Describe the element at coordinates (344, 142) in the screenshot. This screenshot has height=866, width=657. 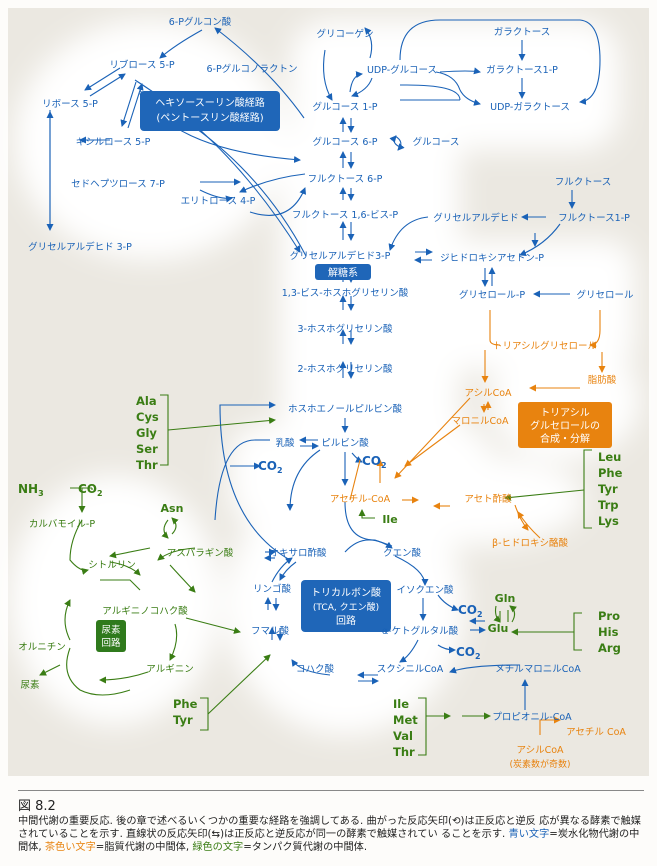
I see `label-glucose-6p: グルコース 6-P` at that location.